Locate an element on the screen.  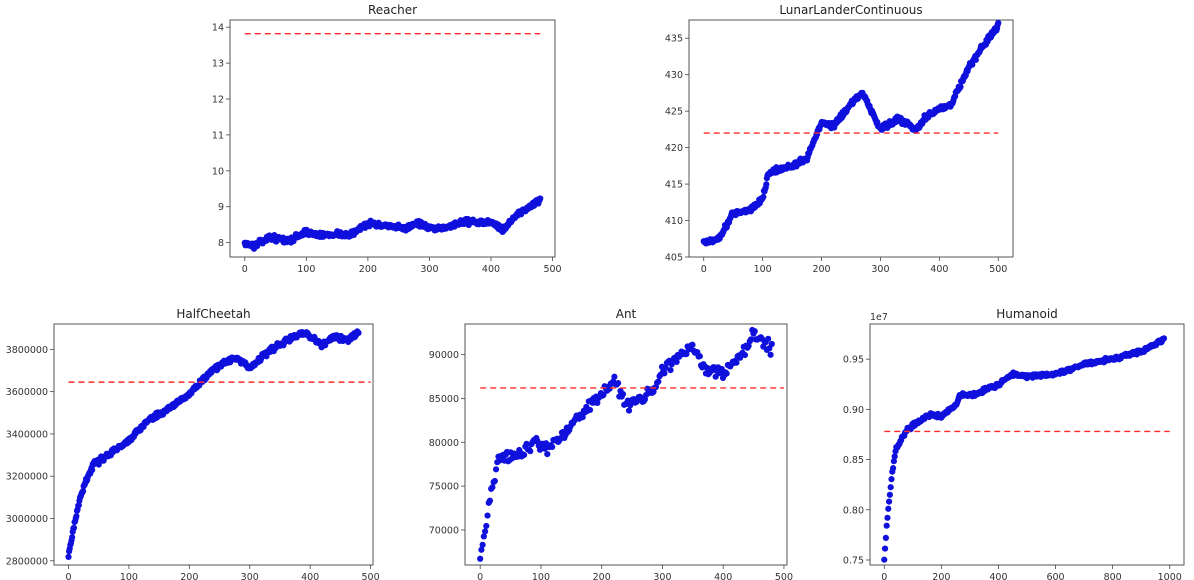
y-tick-label: 0.80 is located at coordinates (853, 510).